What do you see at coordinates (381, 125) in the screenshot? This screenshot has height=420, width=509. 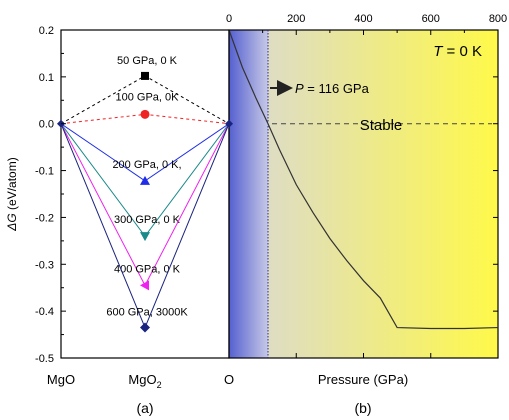 I see `stable-label: Stable` at bounding box center [381, 125].